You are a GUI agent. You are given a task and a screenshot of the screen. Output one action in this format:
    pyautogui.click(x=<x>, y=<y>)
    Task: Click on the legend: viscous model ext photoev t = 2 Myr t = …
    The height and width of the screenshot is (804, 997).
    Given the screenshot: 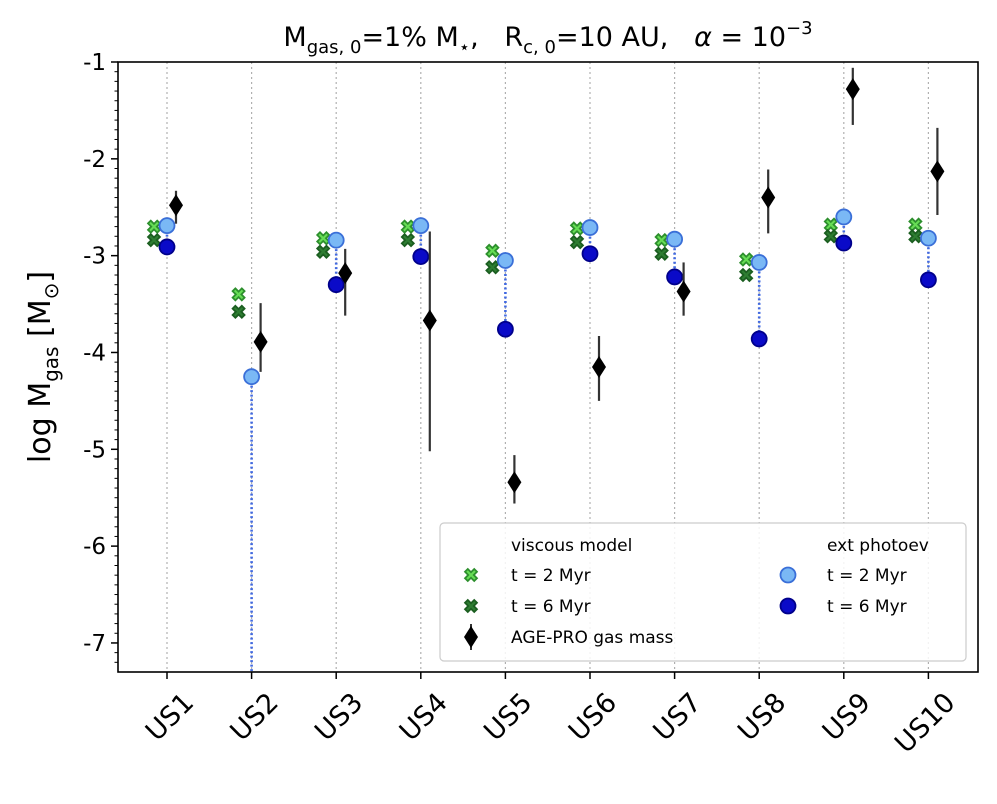 What is the action you would take?
    pyautogui.click(x=703, y=592)
    